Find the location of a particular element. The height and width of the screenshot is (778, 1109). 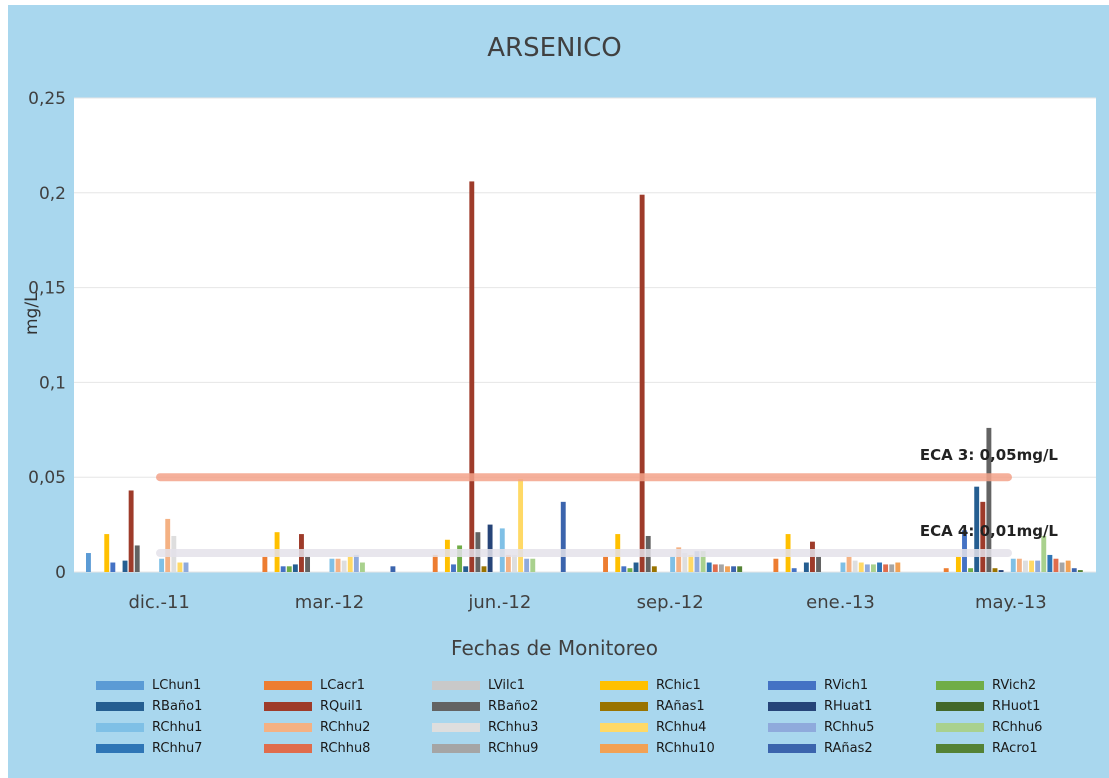

legend-label: RChhu3 is located at coordinates (513, 727).